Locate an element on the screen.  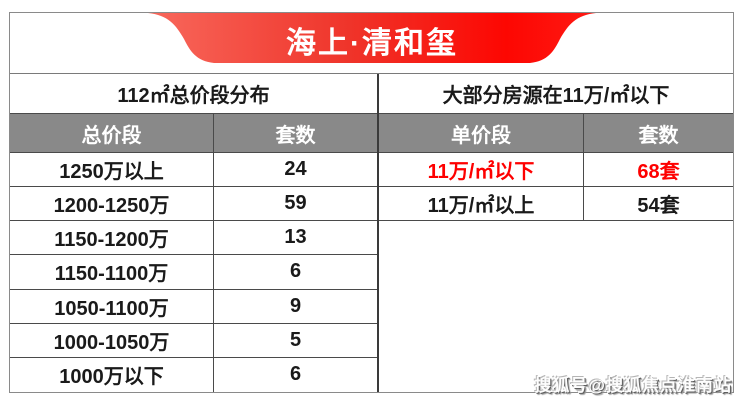
table-cell-range: 1000-1050万 is located at coordinates (112, 340).